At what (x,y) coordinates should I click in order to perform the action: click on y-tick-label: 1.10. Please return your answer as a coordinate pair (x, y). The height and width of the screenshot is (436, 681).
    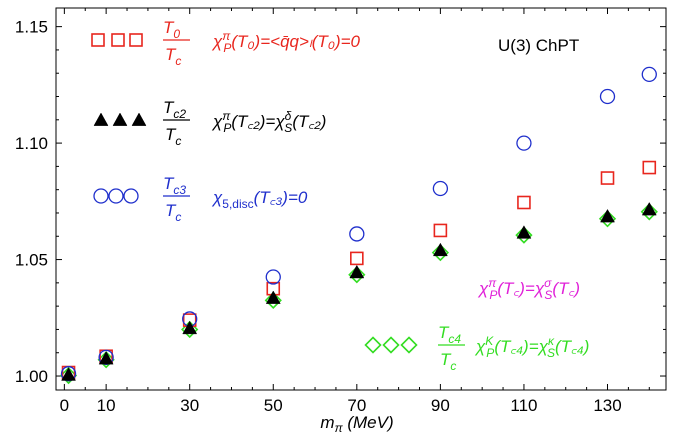
    Looking at the image, I should click on (31, 143).